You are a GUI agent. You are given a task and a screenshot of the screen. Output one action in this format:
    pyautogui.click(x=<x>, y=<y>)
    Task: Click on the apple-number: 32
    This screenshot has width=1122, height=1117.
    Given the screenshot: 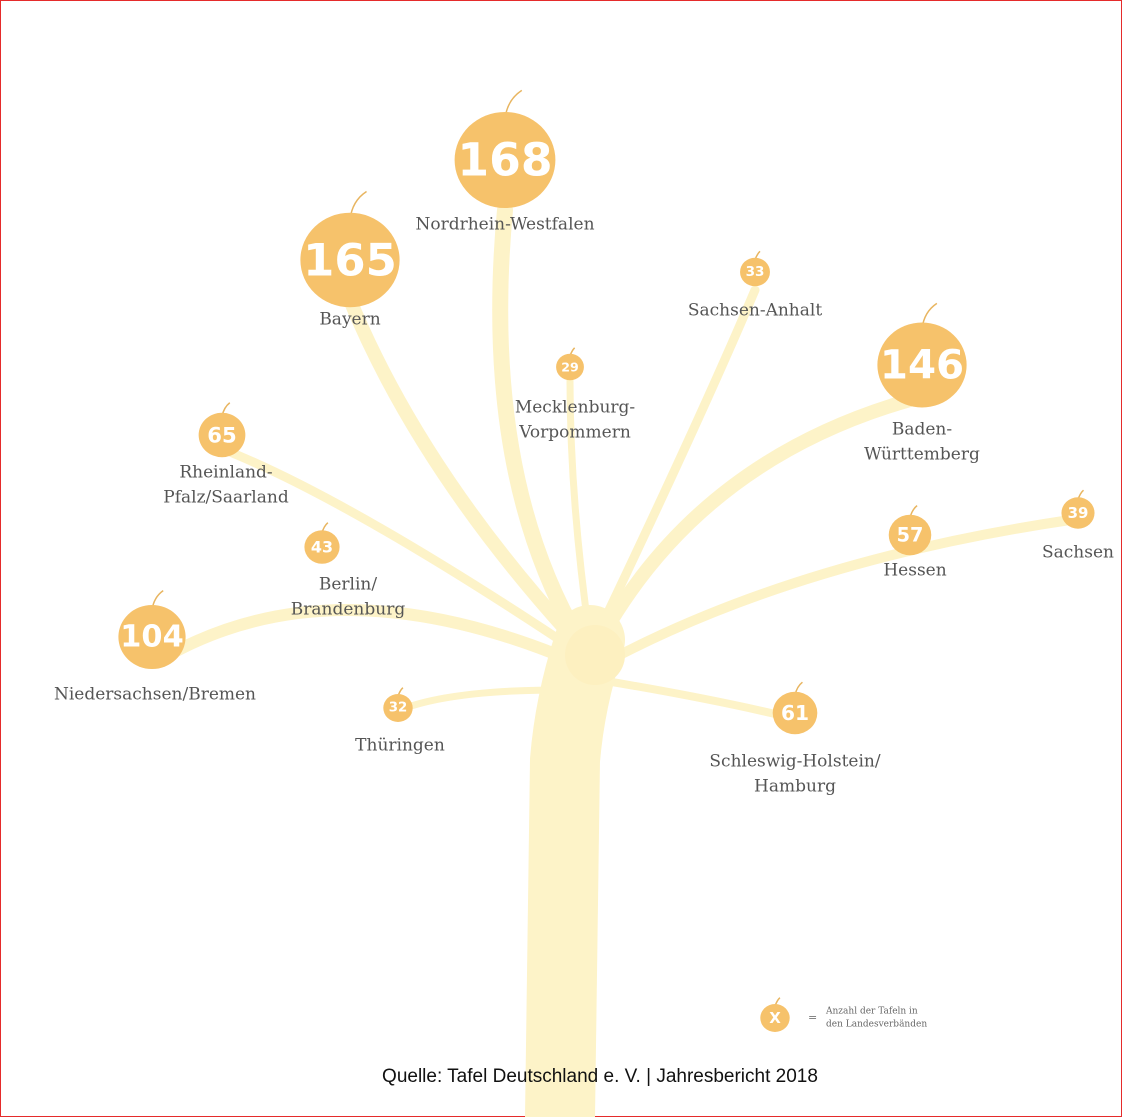 What is the action you would take?
    pyautogui.click(x=398, y=708)
    